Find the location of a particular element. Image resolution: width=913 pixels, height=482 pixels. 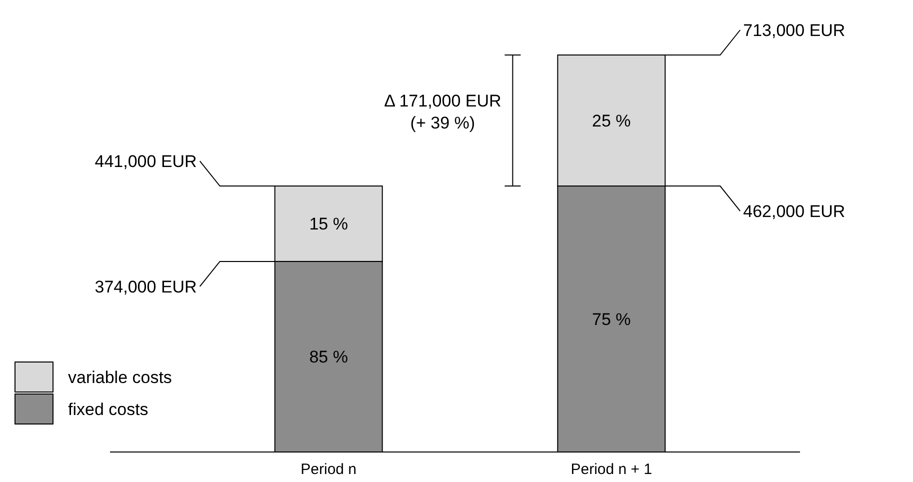

annotation: 441,000 EUR is located at coordinates (145, 162).